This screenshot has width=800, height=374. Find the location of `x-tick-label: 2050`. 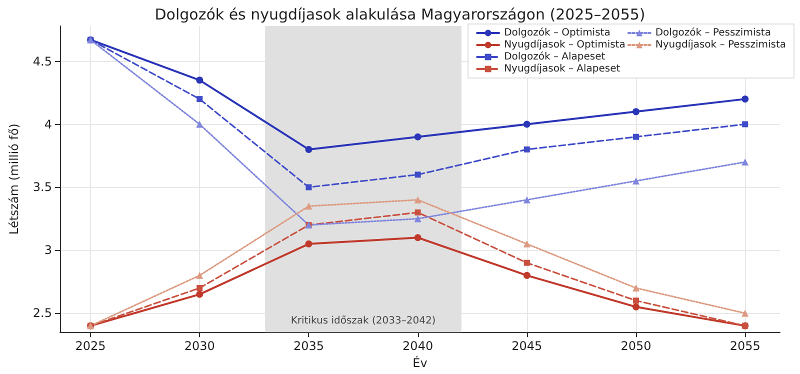

x-tick-label: 2050 is located at coordinates (636, 346).